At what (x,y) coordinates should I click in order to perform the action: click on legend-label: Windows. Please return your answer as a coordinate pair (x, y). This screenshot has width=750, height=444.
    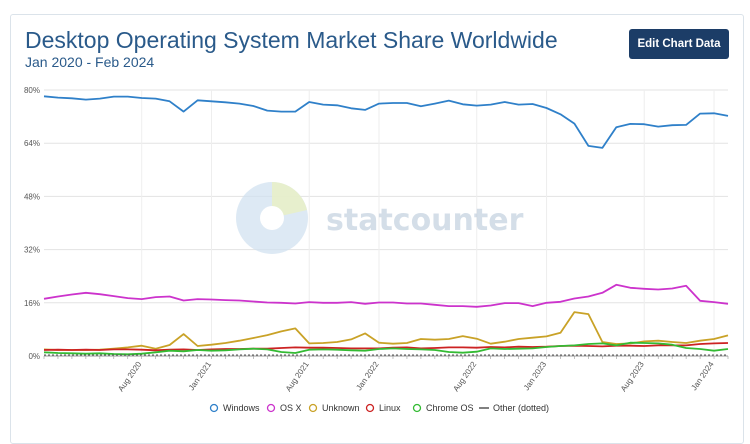
    Looking at the image, I should click on (241, 408).